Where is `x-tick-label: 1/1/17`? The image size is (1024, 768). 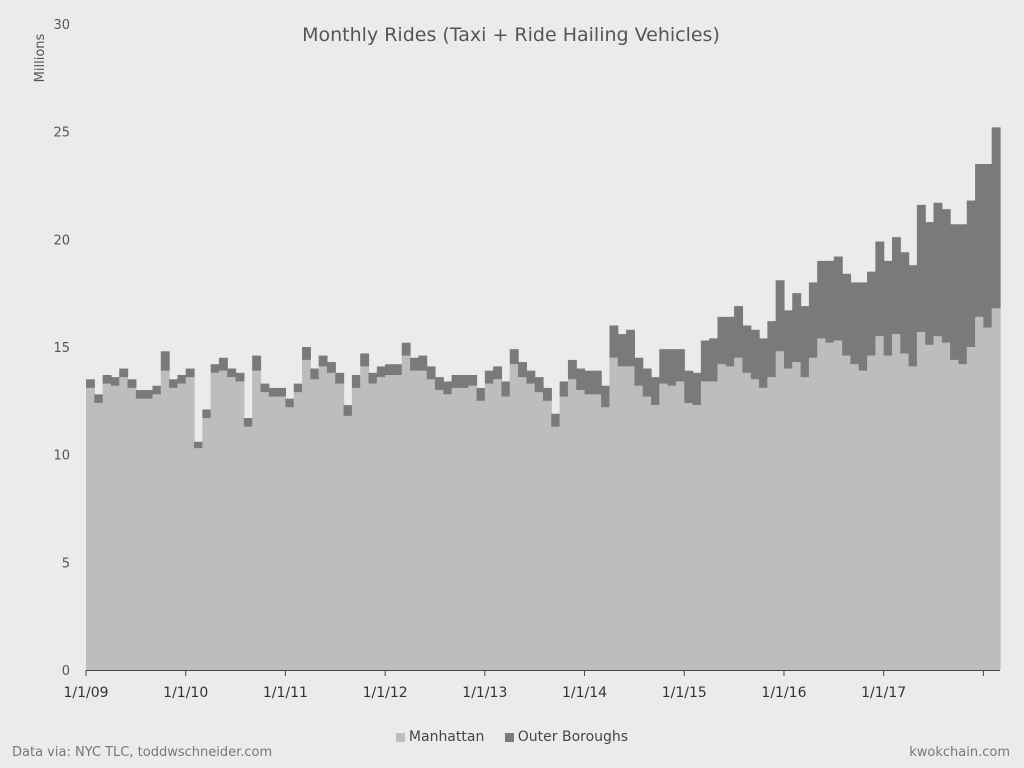
x-tick-label: 1/1/17 is located at coordinates (883, 693).